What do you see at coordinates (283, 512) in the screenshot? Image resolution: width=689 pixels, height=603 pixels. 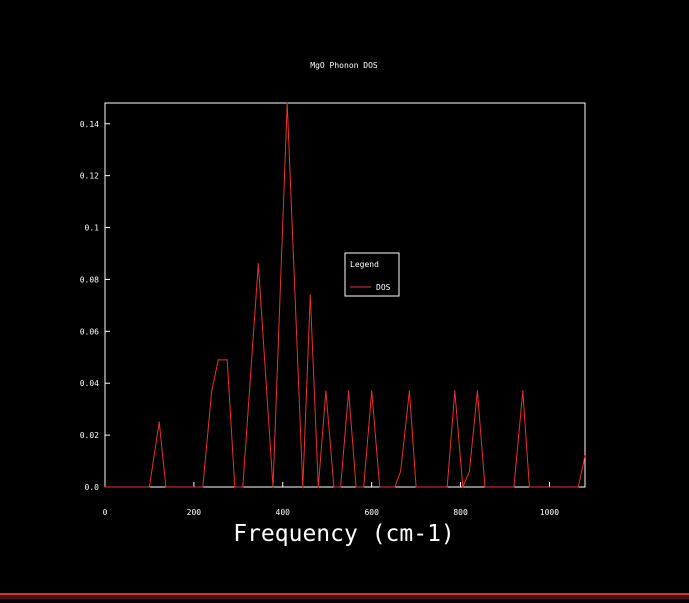 I see `x-tick-label: 400` at bounding box center [283, 512].